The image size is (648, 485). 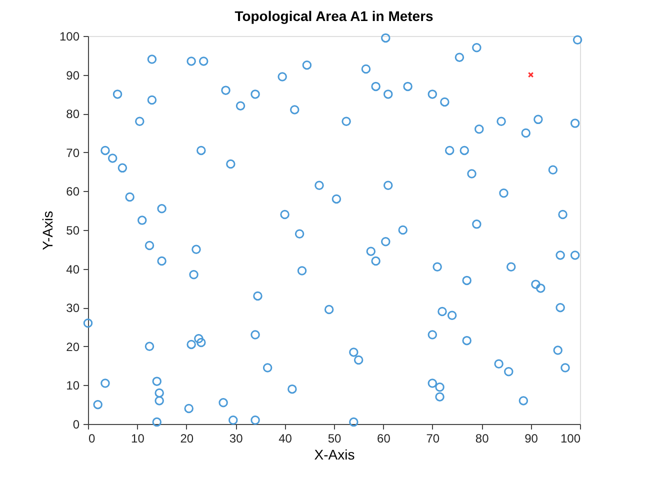 What do you see at coordinates (47, 230) in the screenshot?
I see `y-axis-title: Y-Axis` at bounding box center [47, 230].